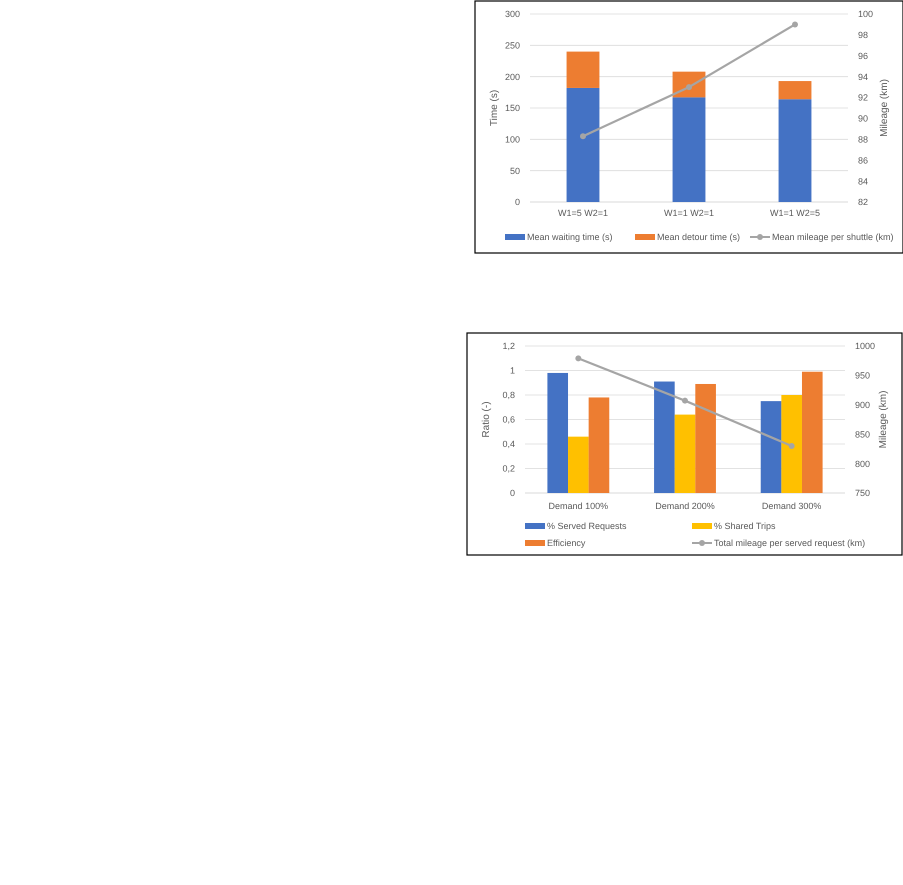 This screenshot has height=885, width=903. Describe the element at coordinates (863, 181) in the screenshot. I see `y2-tick-label: 84` at that location.